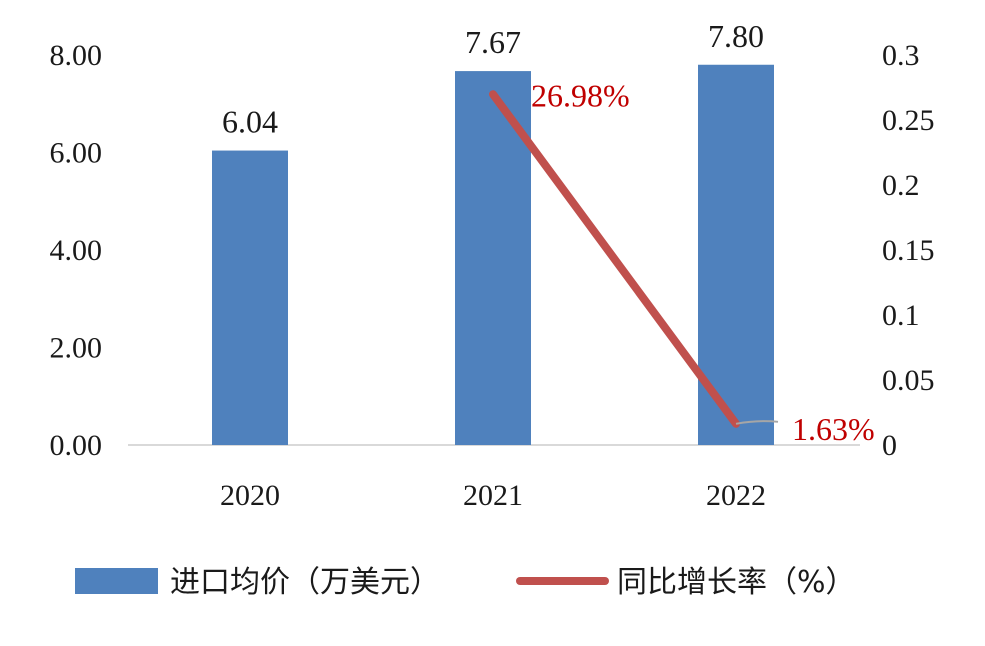  What do you see at coordinates (465, 582) in the screenshot?
I see `legend: 进口均价（万美元） 同比增长率（%）` at bounding box center [465, 582].